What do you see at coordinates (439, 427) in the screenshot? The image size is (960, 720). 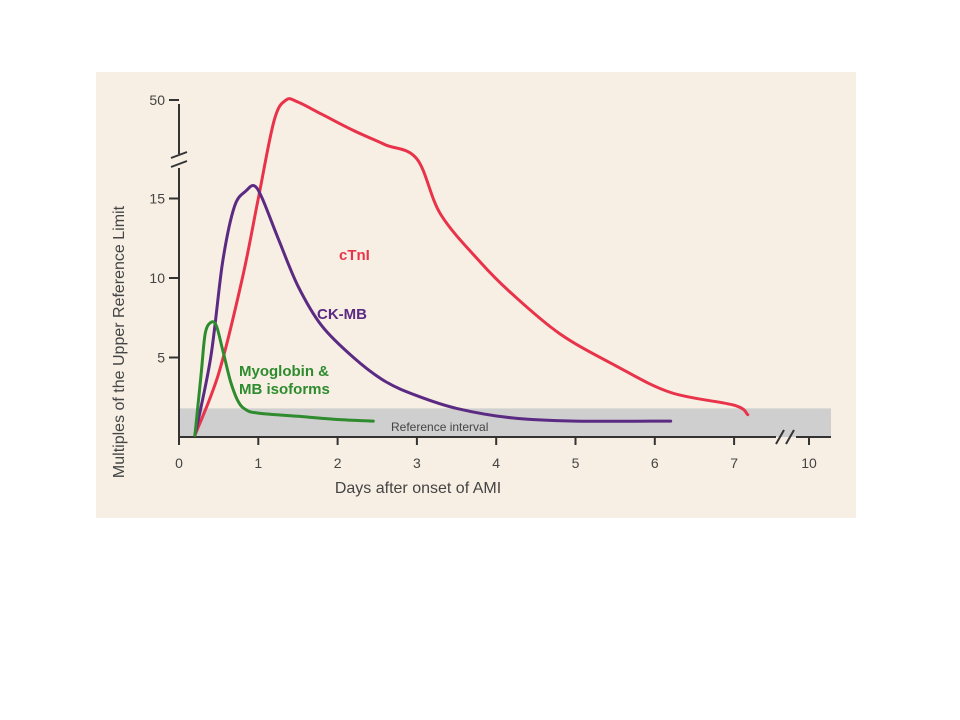 I see `reference-interval-label: Reference interval` at bounding box center [439, 427].